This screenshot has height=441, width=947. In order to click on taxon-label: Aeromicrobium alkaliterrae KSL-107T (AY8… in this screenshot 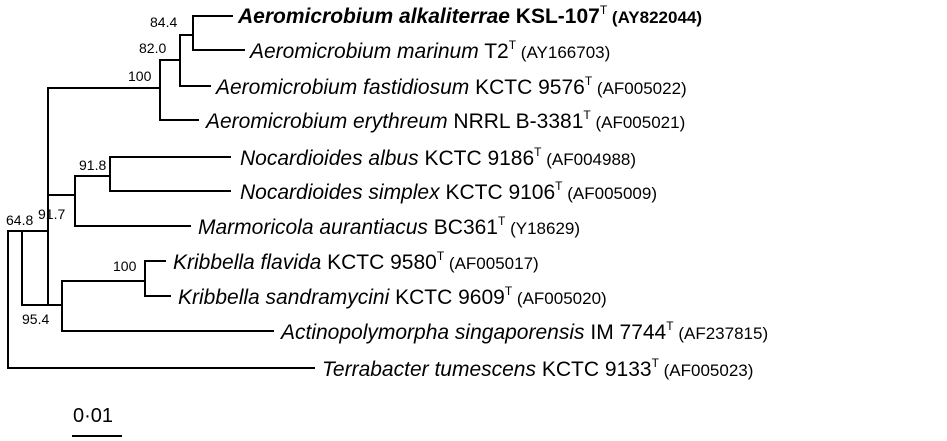, I will do `click(469, 15)`.